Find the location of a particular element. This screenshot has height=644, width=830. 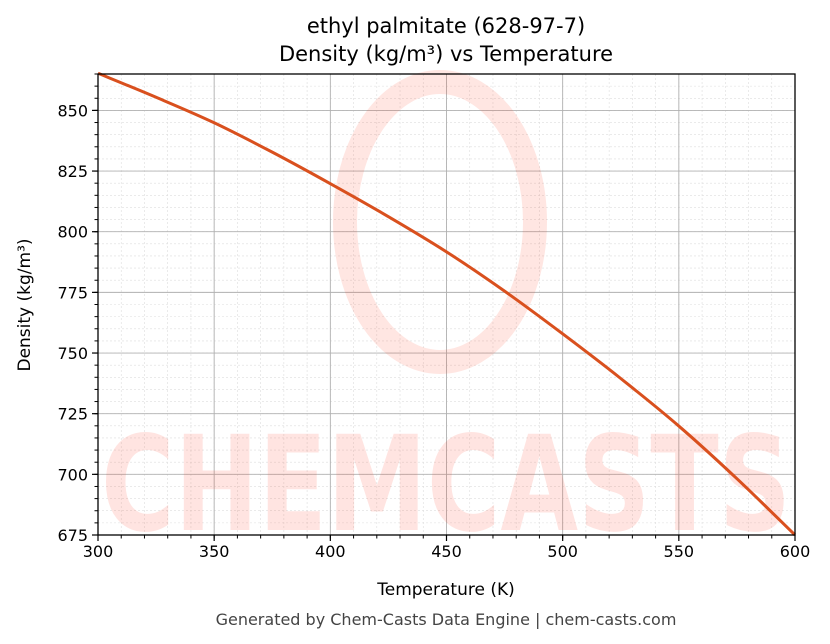

y-tick-label: 775 is located at coordinates (72, 292).